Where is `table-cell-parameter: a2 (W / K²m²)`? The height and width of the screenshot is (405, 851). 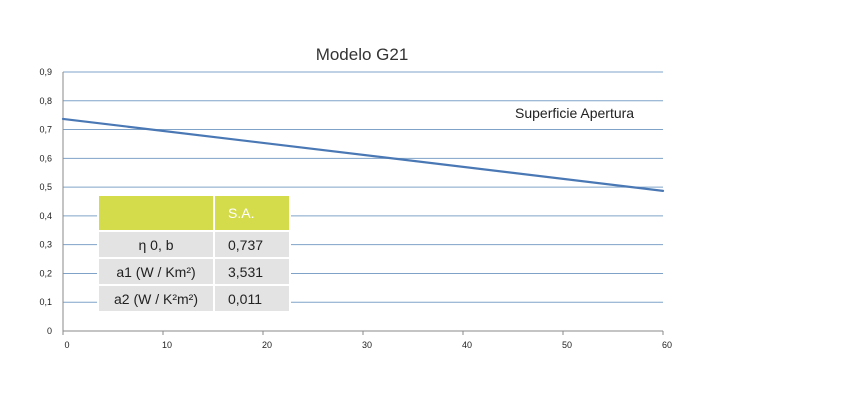
table-cell-parameter: a2 (W / K²m²) is located at coordinates (156, 298).